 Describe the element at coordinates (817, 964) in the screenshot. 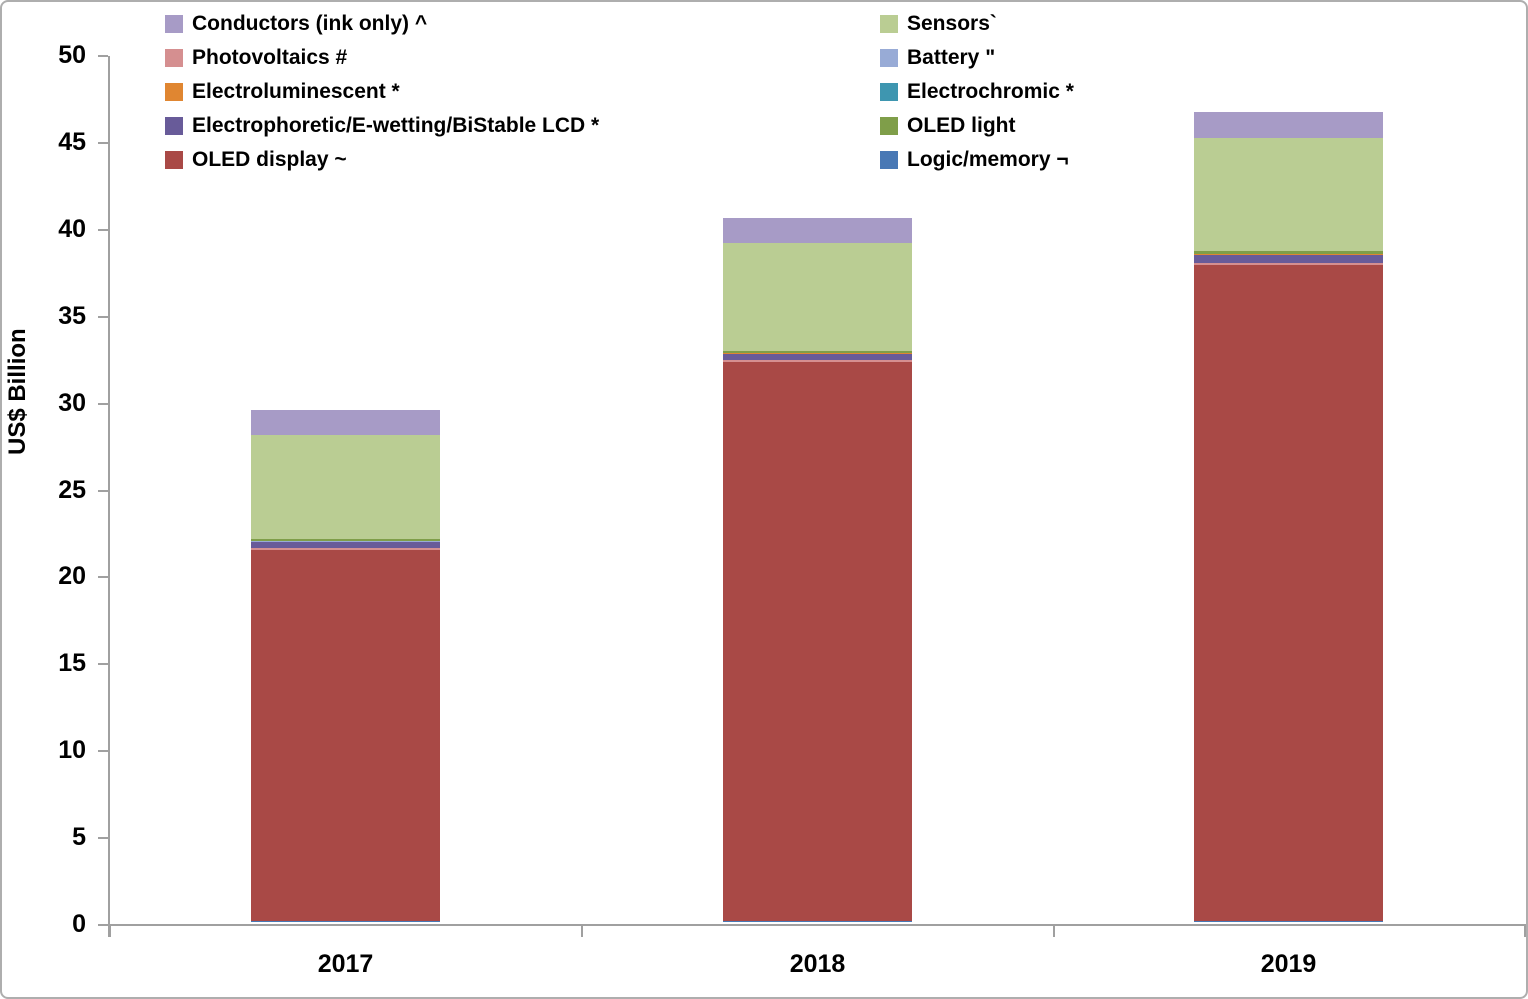

I see `x-axis-label-2018: 2018` at that location.